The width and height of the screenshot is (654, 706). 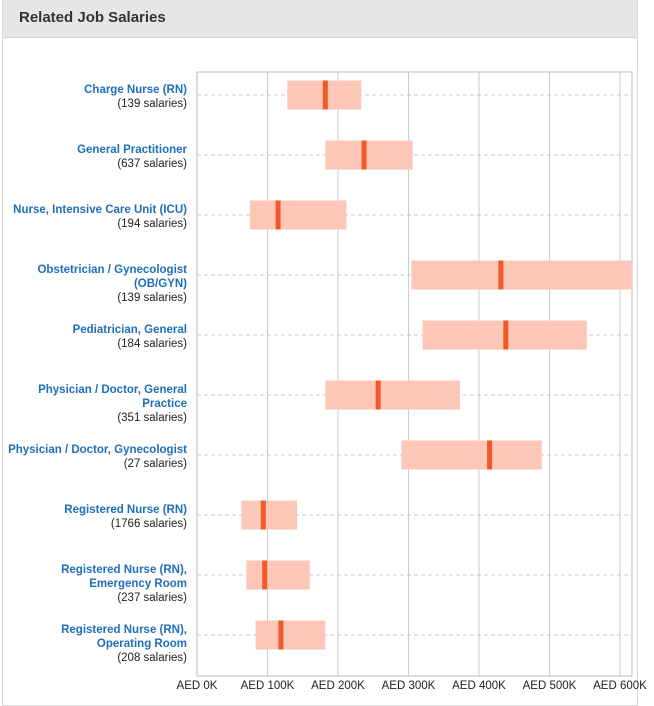 What do you see at coordinates (132, 150) in the screenshot?
I see `job-title-link: General Practitioner` at bounding box center [132, 150].